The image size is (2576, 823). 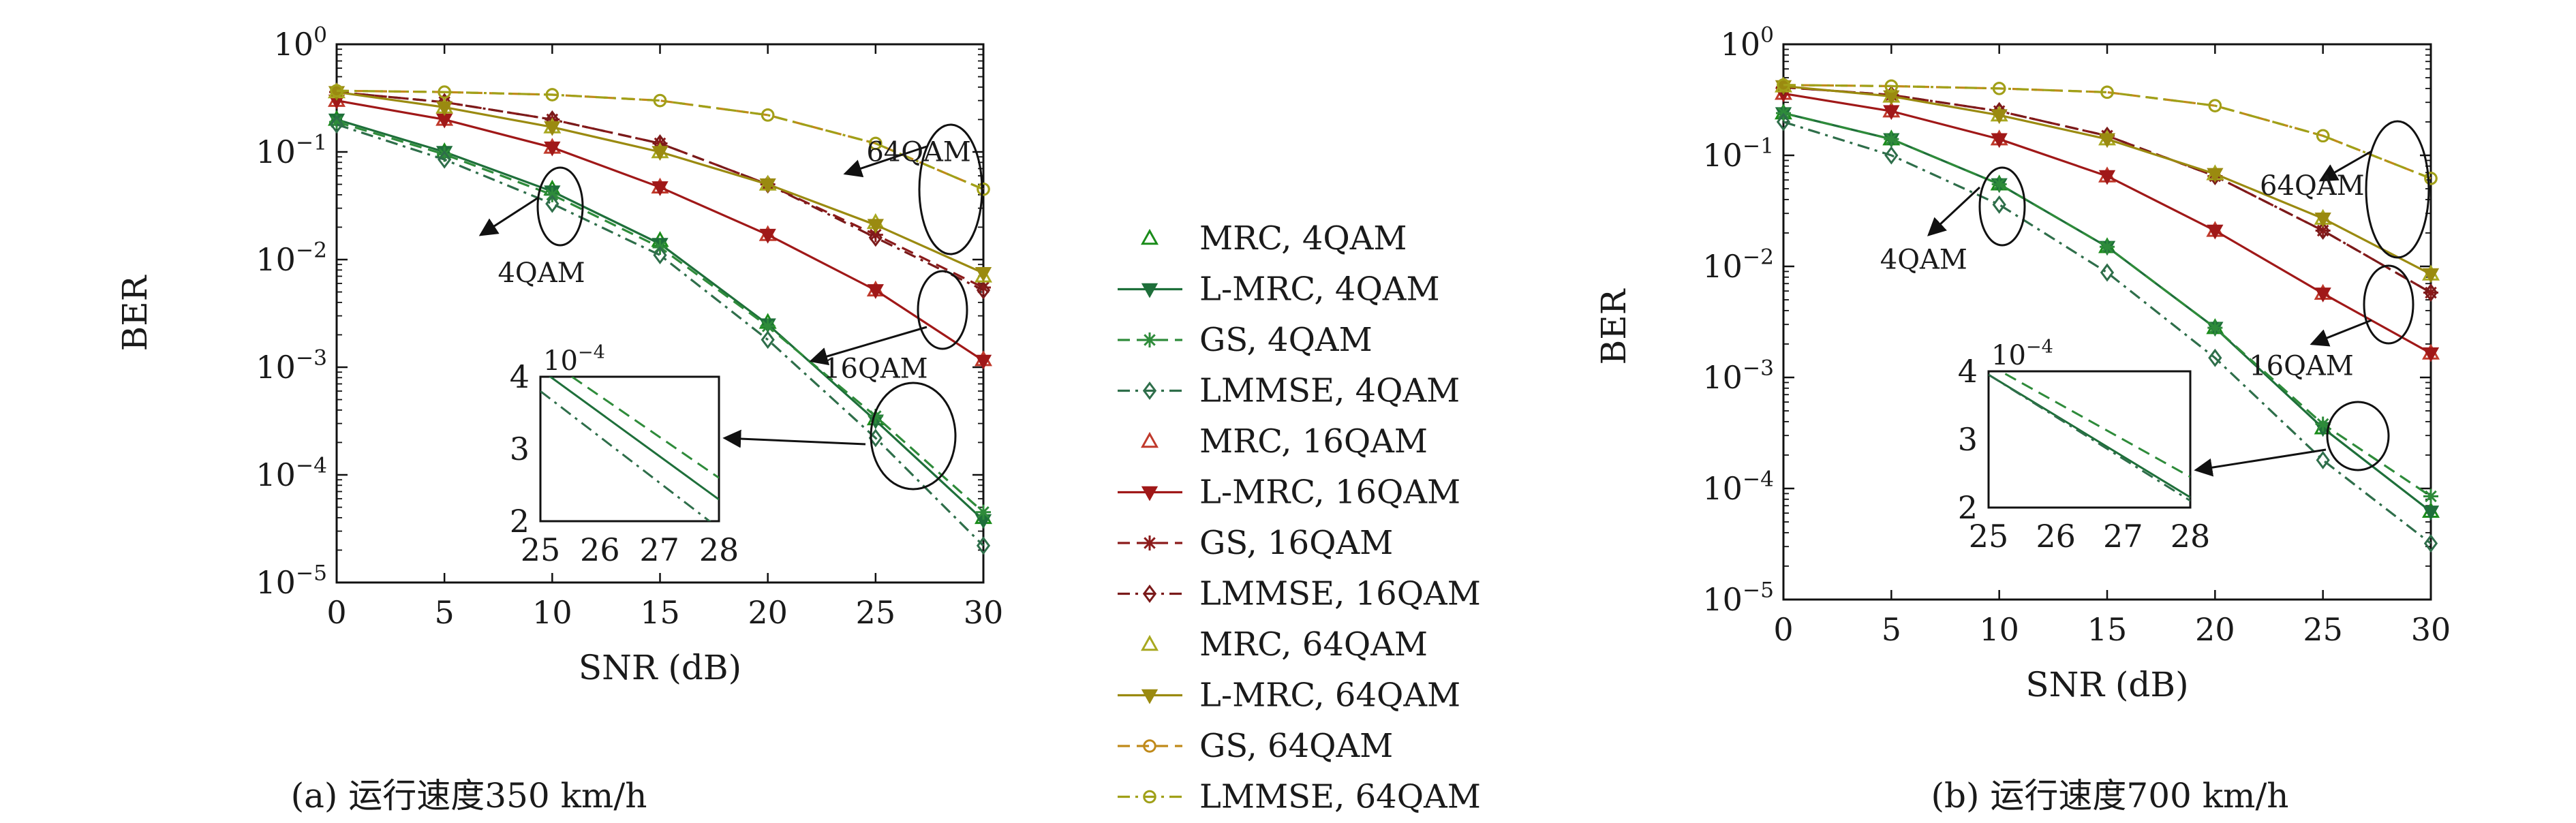 I want to click on legend-label: L-MRC, 64QAM, so click(x=1329, y=696).